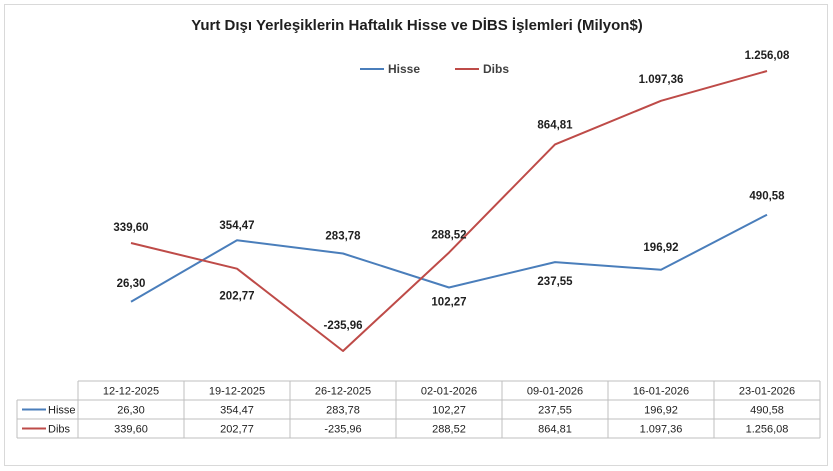 The height and width of the screenshot is (471, 833). Describe the element at coordinates (767, 392) in the screenshot. I see `table-header-6: 23-01-2026` at that location.